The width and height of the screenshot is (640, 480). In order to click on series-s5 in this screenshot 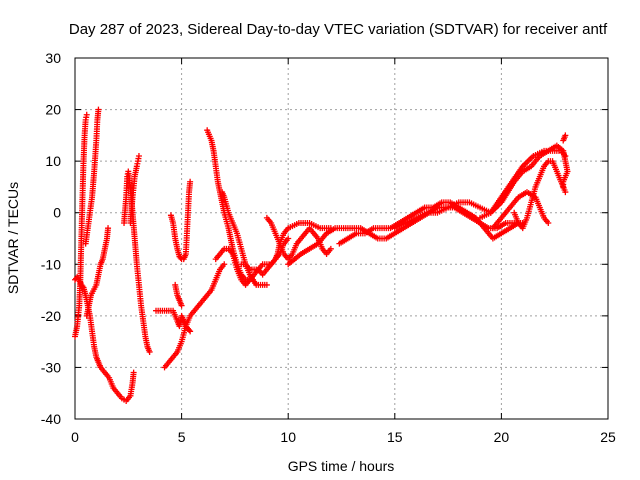, I will do `click(137, 261)`.